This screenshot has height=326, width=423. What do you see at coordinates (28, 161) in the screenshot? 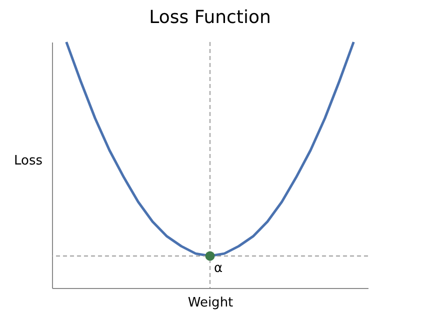
I see `y-axis-title: Loss` at bounding box center [28, 161].